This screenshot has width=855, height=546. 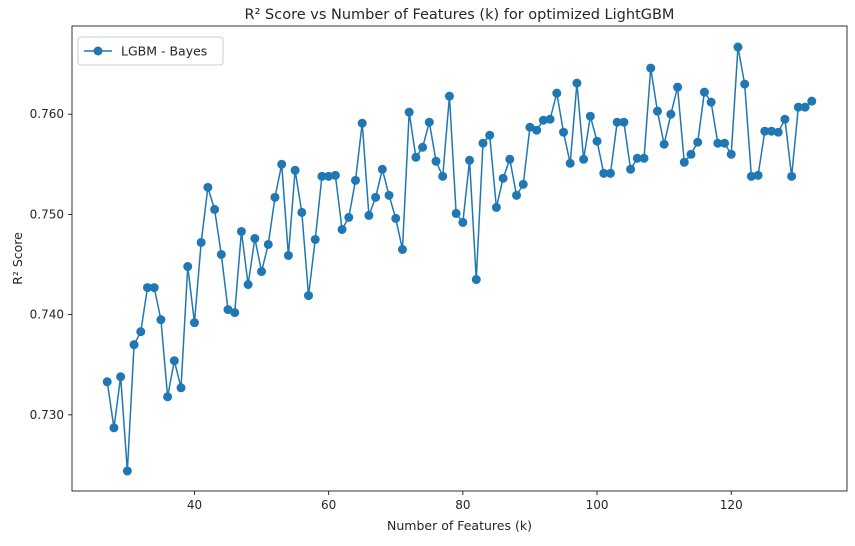 What do you see at coordinates (731, 505) in the screenshot?
I see `x-tick-label: 120` at bounding box center [731, 505].